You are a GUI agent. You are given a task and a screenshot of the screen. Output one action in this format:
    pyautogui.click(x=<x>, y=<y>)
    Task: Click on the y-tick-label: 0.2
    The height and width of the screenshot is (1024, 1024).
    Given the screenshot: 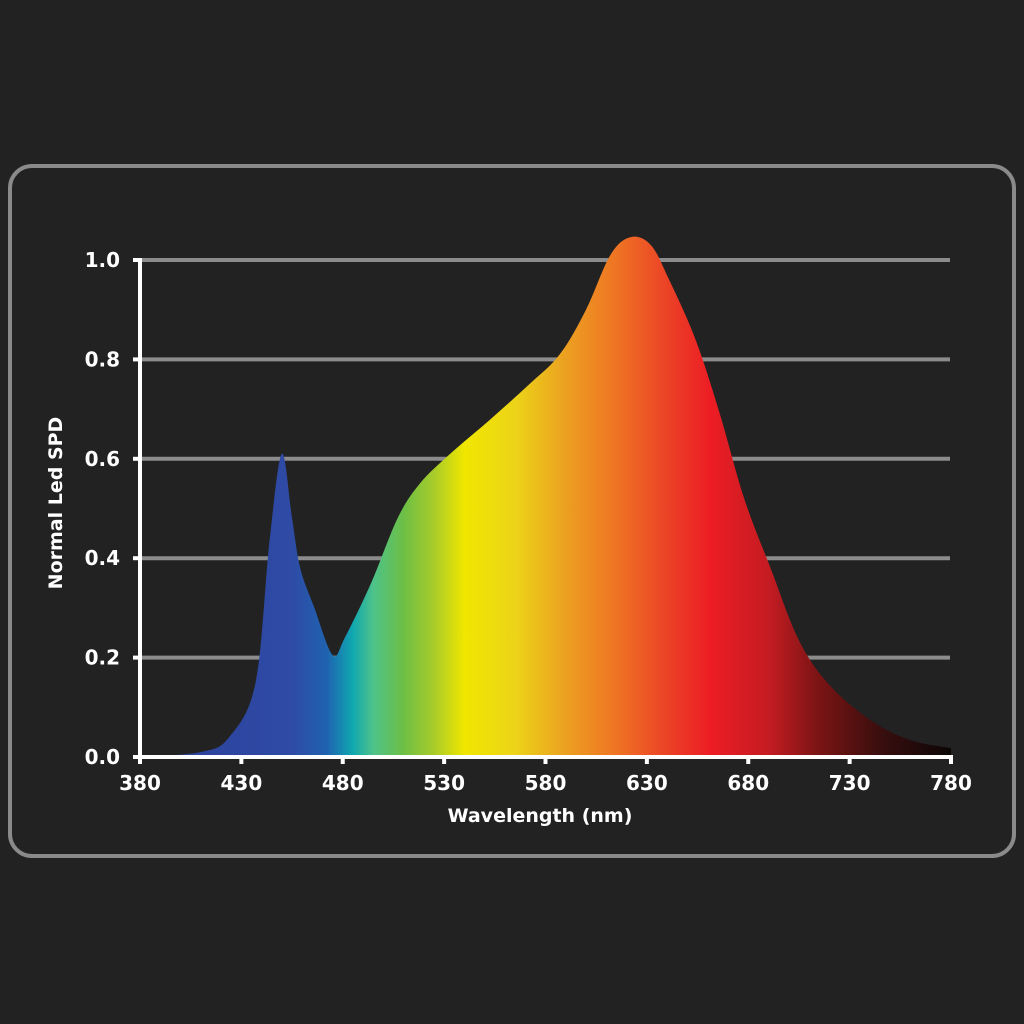 What is the action you would take?
    pyautogui.click(x=102, y=658)
    